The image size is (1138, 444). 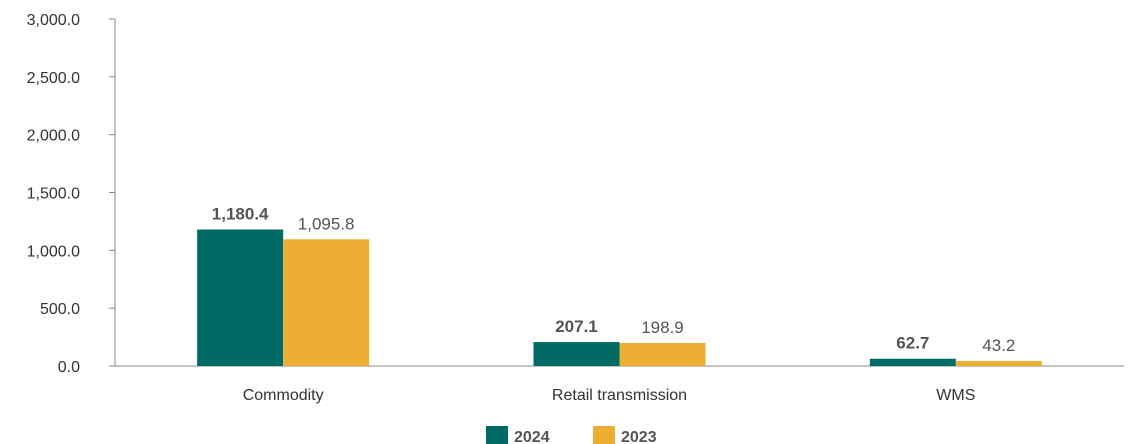 What do you see at coordinates (326, 223) in the screenshot?
I see `data-label: 1,095.8` at bounding box center [326, 223].